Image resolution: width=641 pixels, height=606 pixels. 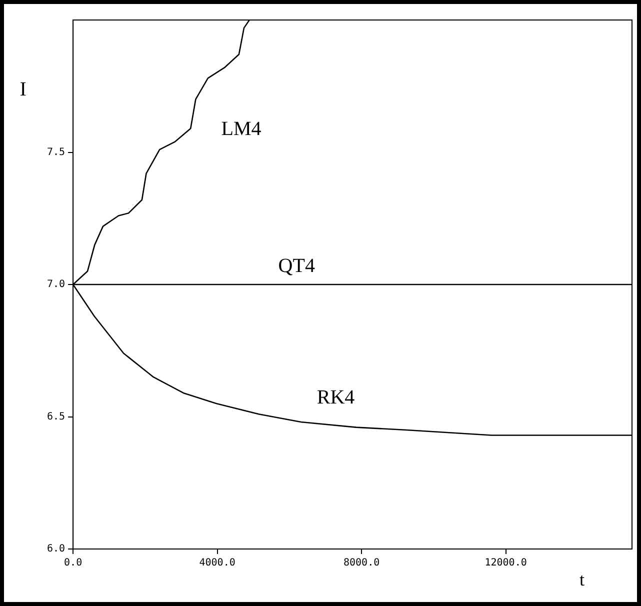 What do you see at coordinates (23, 89) in the screenshot?
I see `y-axis-title: I` at bounding box center [23, 89].